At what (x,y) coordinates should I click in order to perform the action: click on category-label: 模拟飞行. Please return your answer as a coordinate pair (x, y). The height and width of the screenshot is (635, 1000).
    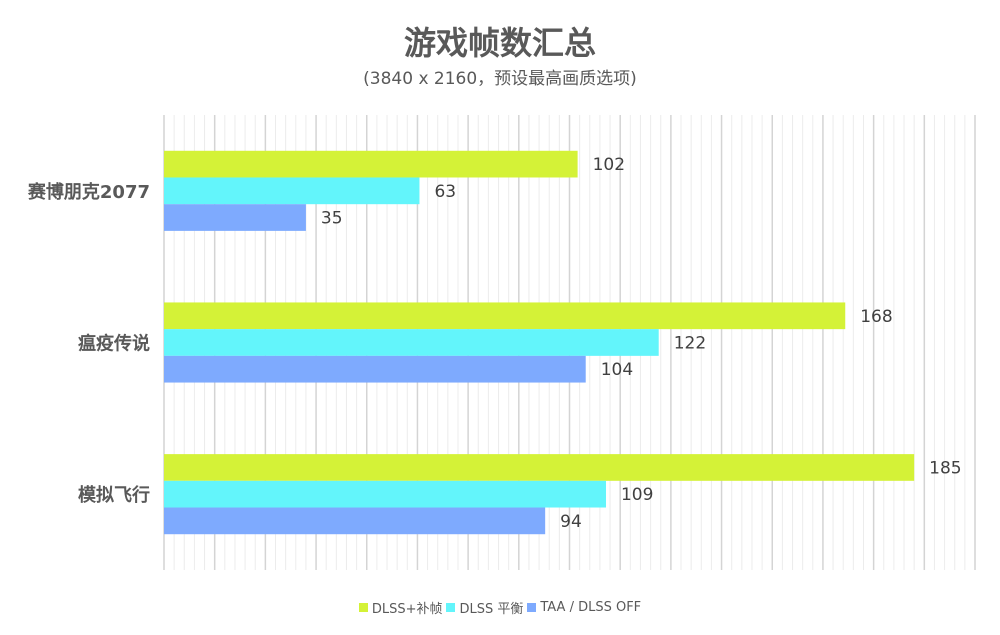
    Looking at the image, I should click on (114, 495).